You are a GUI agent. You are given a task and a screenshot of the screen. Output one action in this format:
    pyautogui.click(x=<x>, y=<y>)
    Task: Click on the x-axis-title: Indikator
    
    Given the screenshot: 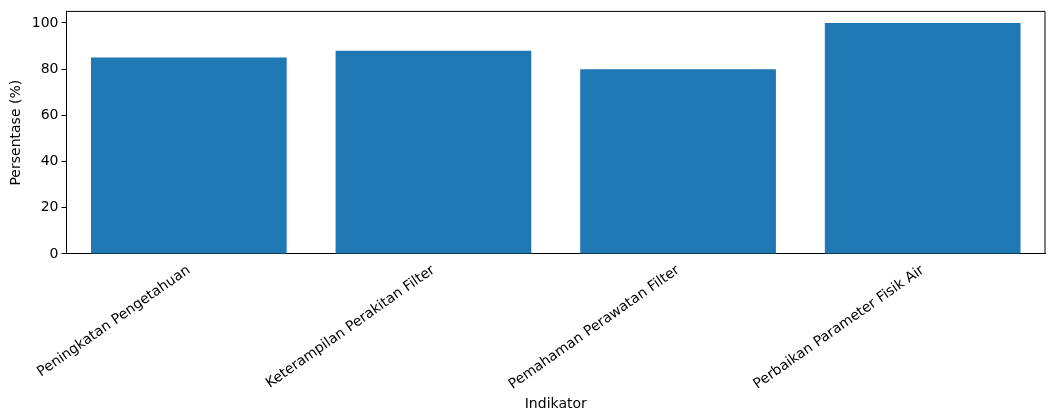 What is the action you would take?
    pyautogui.click(x=556, y=403)
    